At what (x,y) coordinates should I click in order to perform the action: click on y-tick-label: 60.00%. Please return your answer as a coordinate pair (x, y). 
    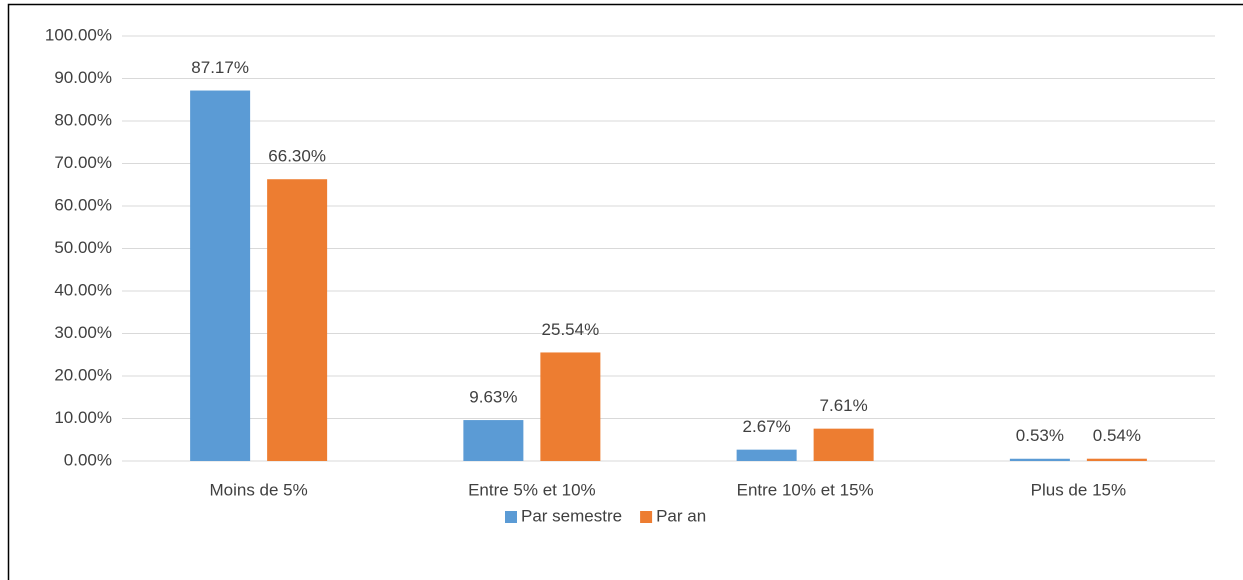
    Looking at the image, I should click on (83, 204).